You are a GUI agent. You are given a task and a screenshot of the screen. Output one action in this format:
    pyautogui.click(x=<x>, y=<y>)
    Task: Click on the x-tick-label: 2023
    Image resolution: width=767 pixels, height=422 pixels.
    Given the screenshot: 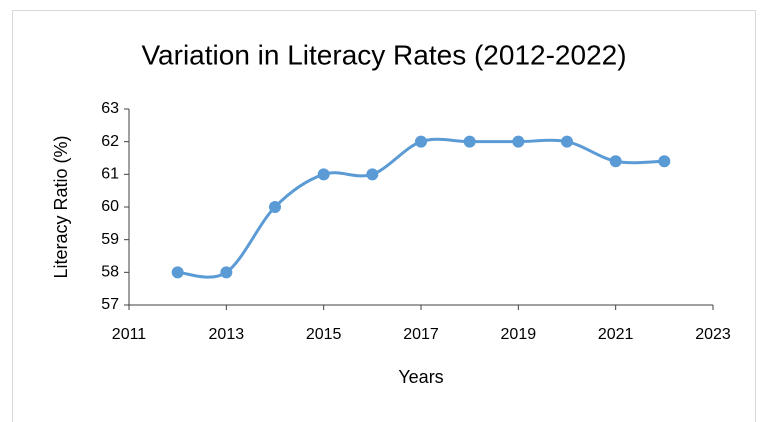 What is the action you would take?
    pyautogui.click(x=713, y=334)
    